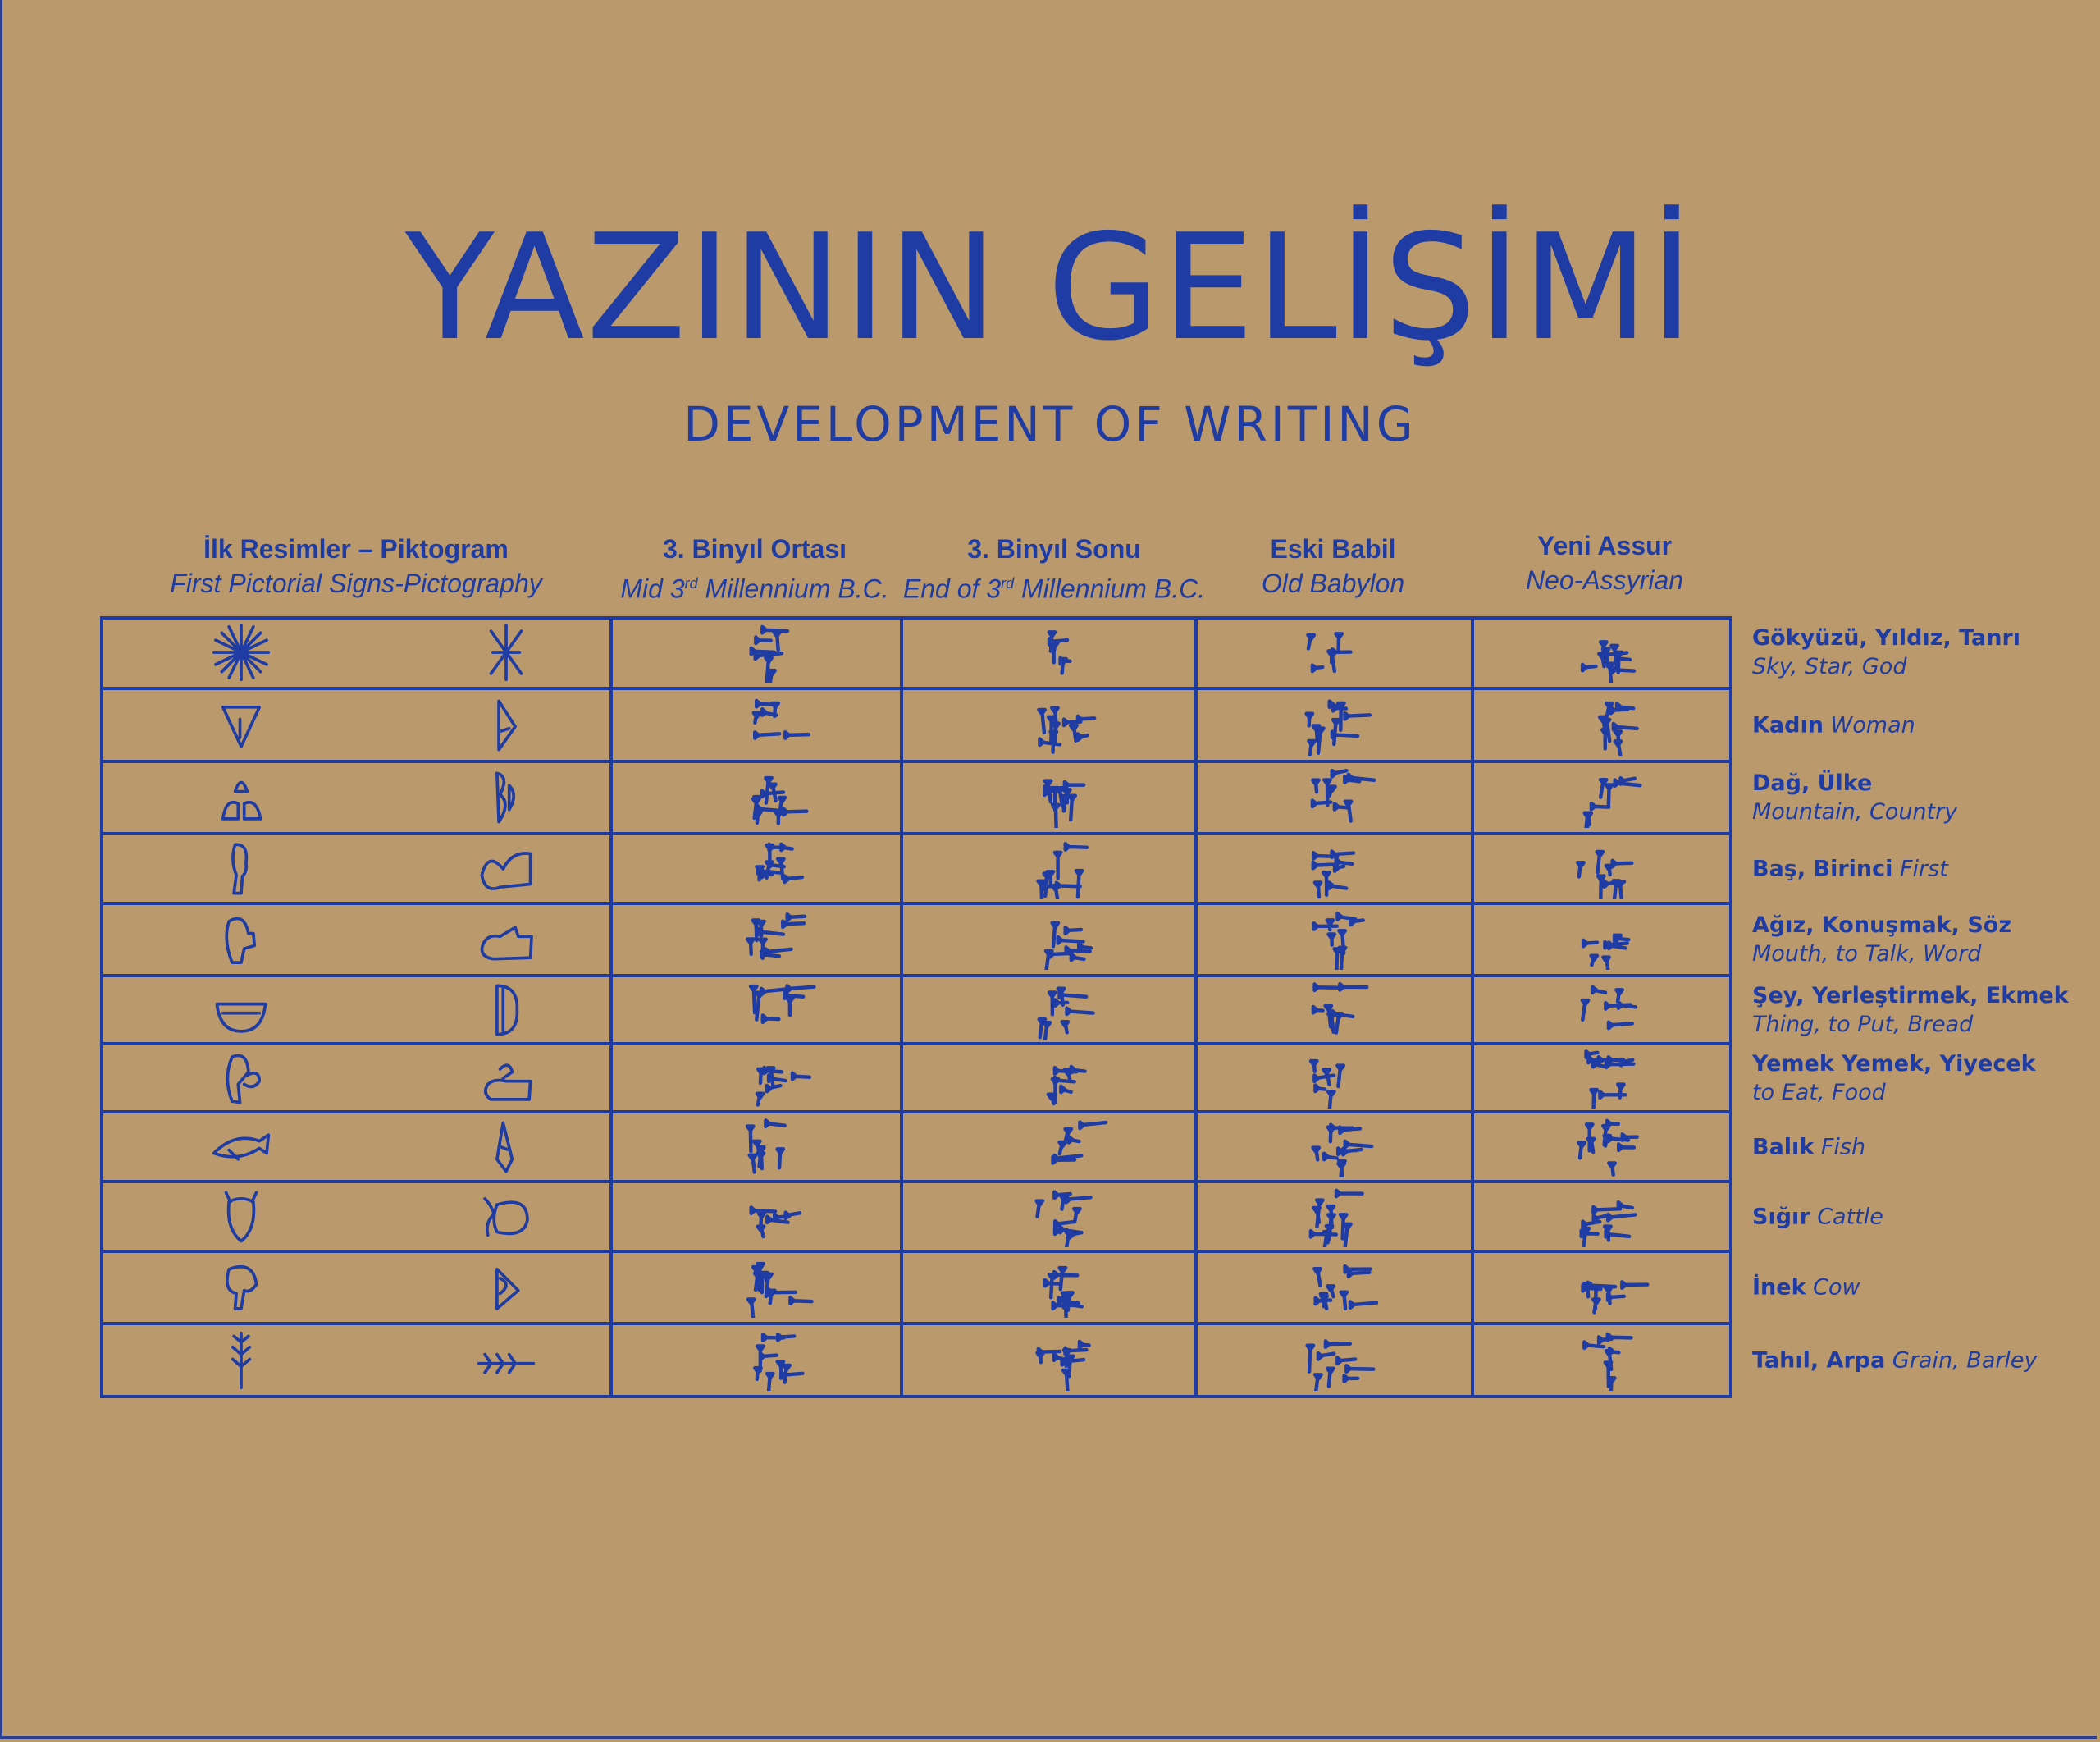  What do you see at coordinates (754, 569) in the screenshot?
I see `column-header-mid-3rd-millennium: 3. Binyıl Ortası Mid 3rd Millennium B.C.` at bounding box center [754, 569].